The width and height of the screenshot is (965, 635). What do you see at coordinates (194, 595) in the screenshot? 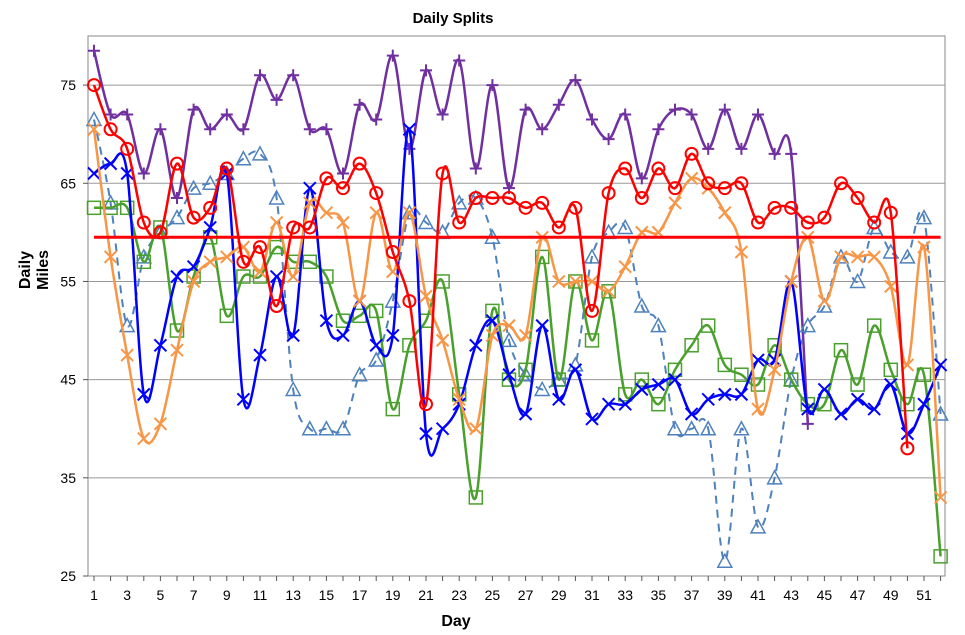
I see `x-tick-label: 7` at bounding box center [194, 595].